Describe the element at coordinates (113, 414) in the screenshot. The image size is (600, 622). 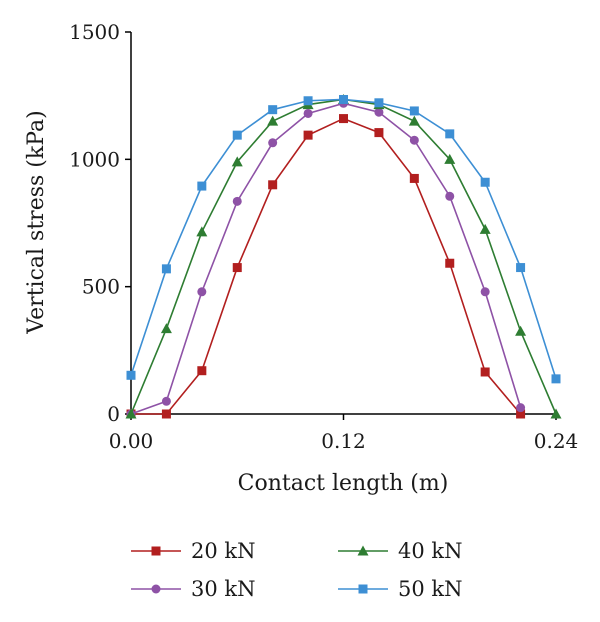
I see `y-tick-label: 0` at that location.